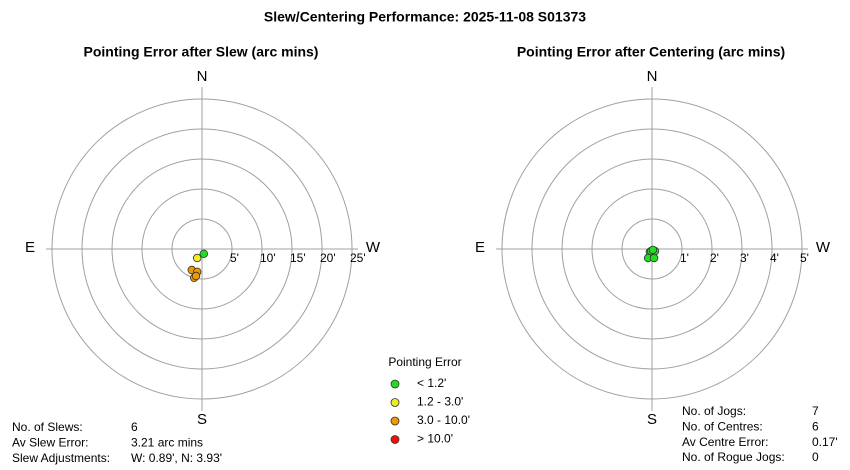 Image resolution: width=850 pixels, height=470 pixels. I want to click on stat-label: Av Slew Error:, so click(50, 443).